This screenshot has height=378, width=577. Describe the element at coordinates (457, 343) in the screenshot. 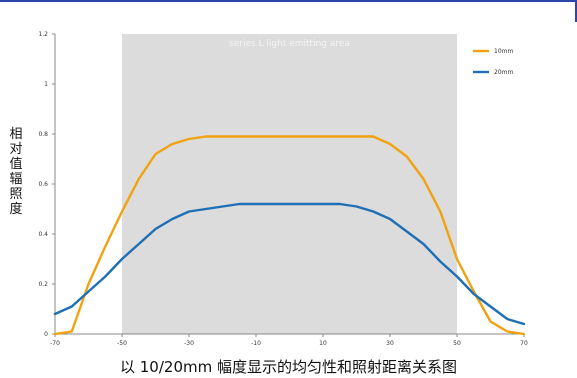

I see `x-tick-label: 50` at that location.